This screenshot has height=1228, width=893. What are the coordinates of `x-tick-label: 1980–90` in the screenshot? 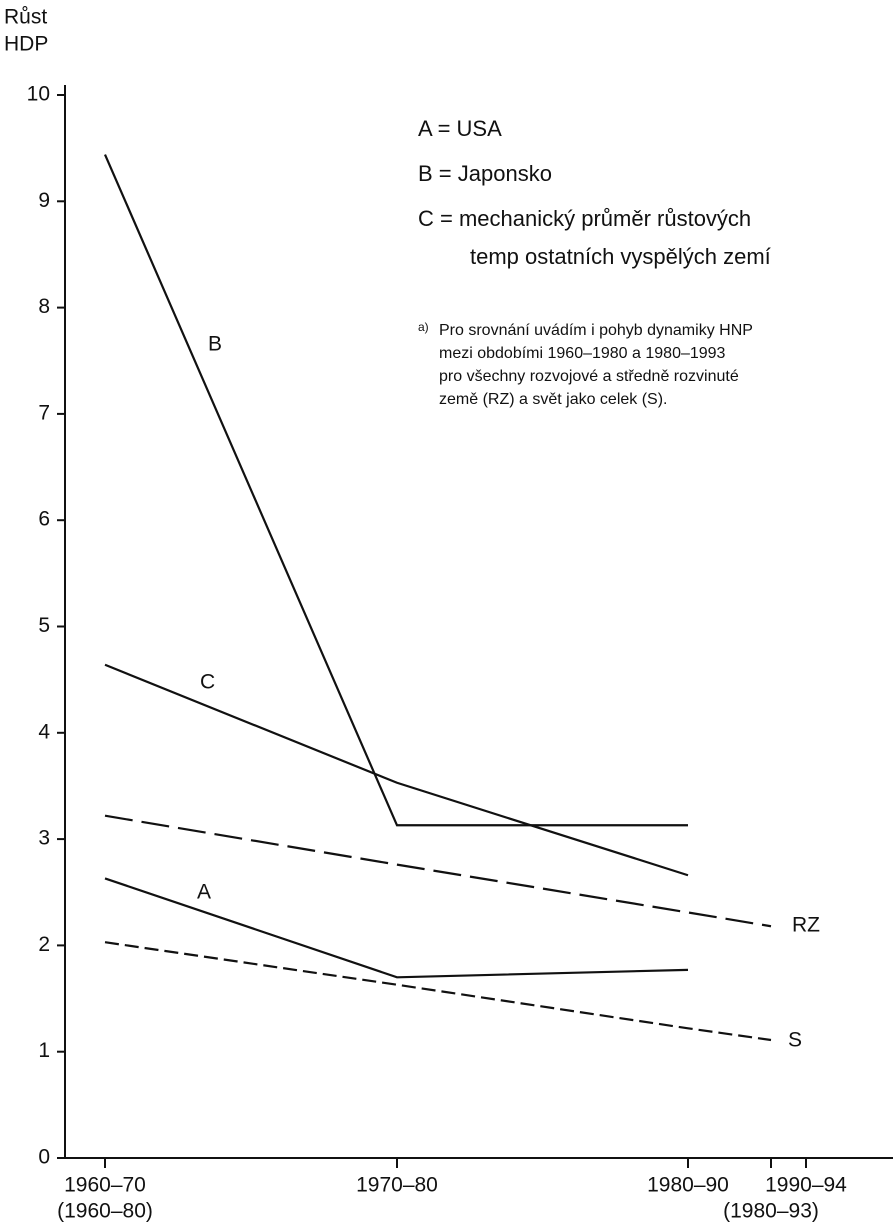 It's located at (688, 1185).